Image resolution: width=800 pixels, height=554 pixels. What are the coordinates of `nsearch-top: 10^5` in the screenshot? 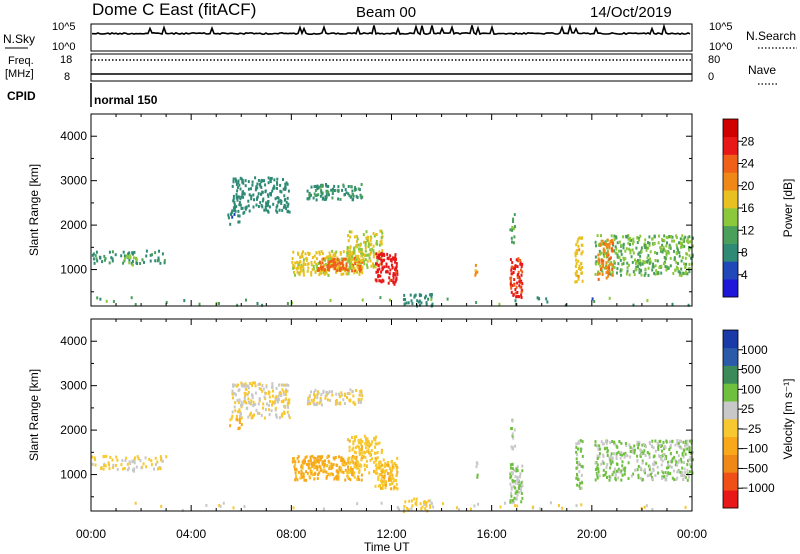 It's located at (721, 27).